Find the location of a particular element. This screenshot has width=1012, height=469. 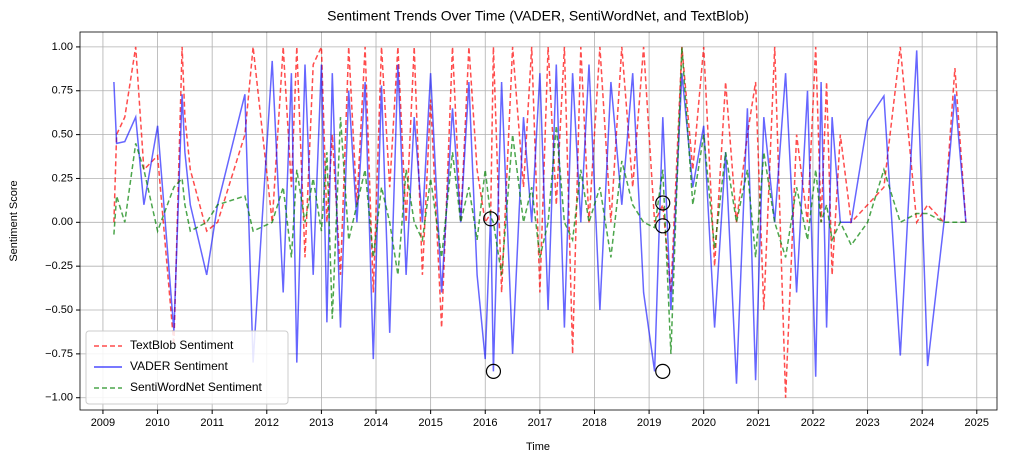

y-tick-label: 0.25 is located at coordinates (62, 178).